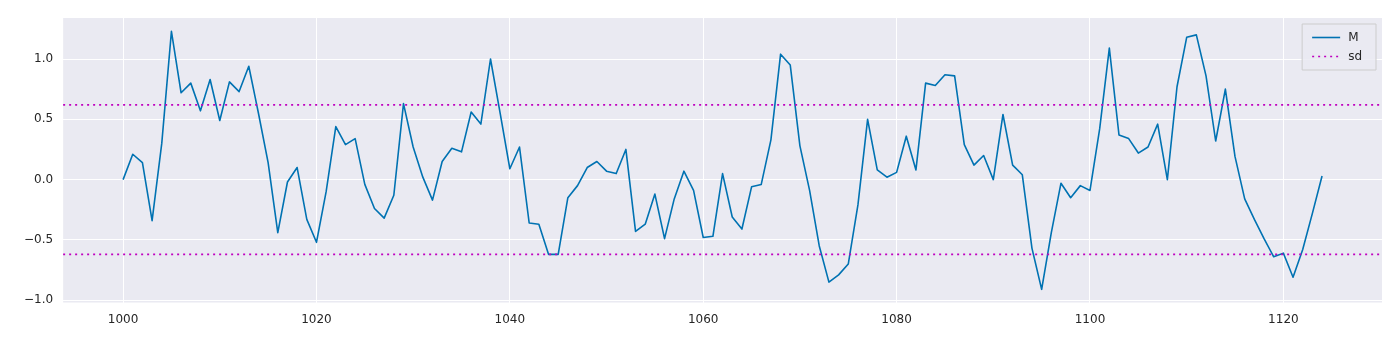 The height and width of the screenshot is (343, 1400). Describe the element at coordinates (1355, 55) in the screenshot. I see `legend-label: sd` at that location.